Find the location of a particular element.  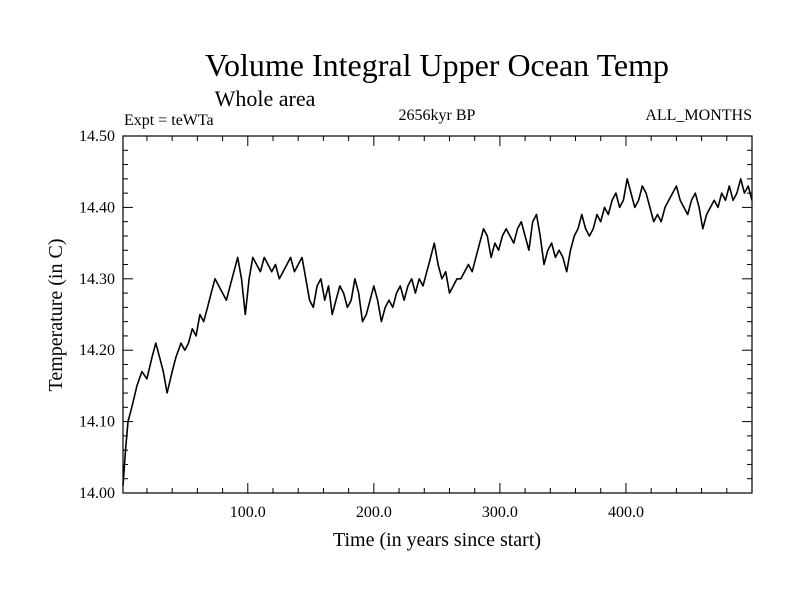

experiment-label: Expt = teWTa is located at coordinates (169, 120).